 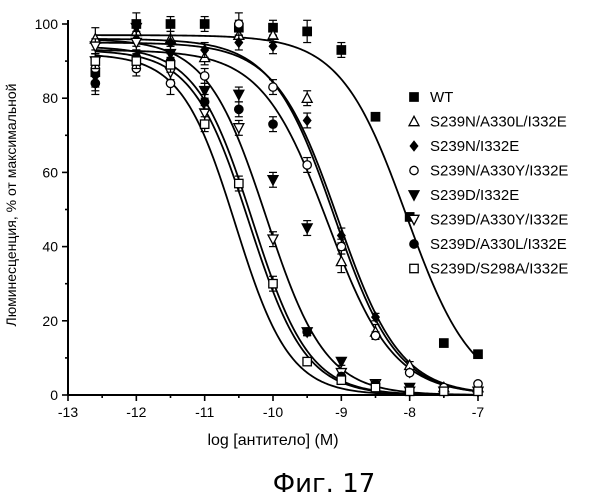 I want to click on x-tick-label: -7, so click(x=478, y=412).